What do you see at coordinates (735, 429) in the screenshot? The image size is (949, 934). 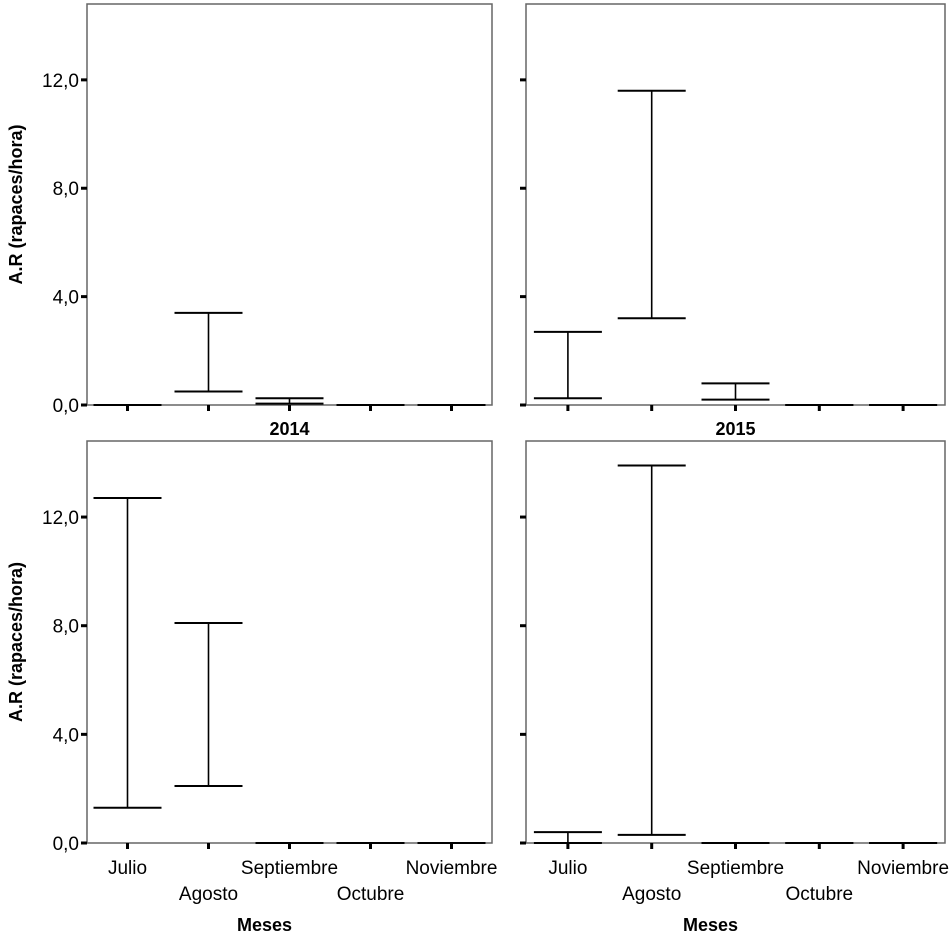 I see `panel-year-label: 2015` at bounding box center [735, 429].